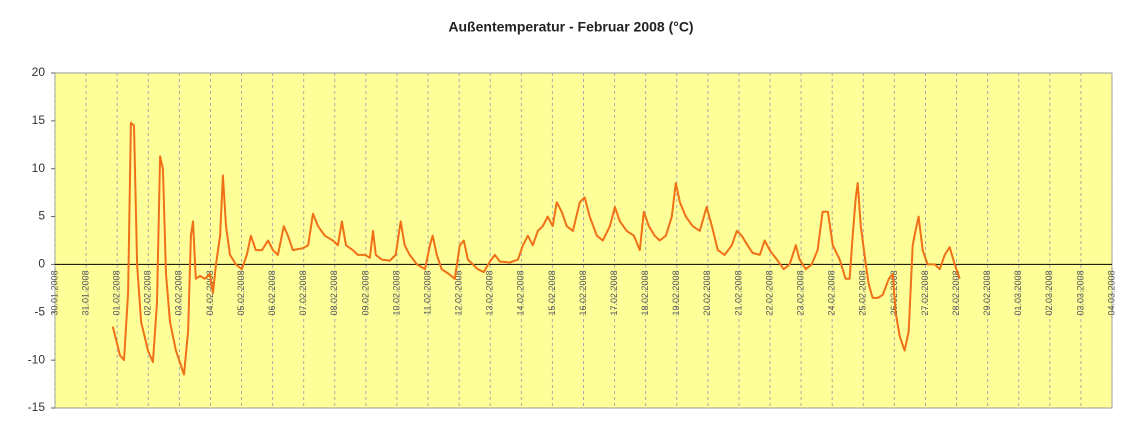  I want to click on x-tick-label: 31.01.2008, so click(85, 292).